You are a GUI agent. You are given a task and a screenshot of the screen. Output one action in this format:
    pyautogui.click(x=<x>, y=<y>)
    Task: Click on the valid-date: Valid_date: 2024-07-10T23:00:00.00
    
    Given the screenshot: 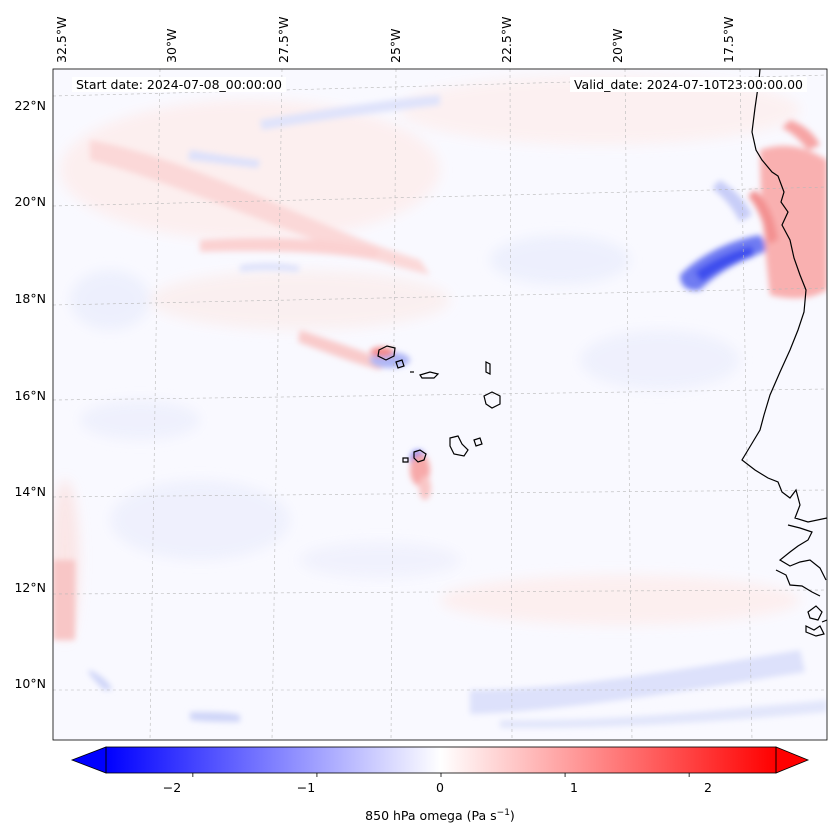 What is the action you would take?
    pyautogui.click(x=688, y=84)
    